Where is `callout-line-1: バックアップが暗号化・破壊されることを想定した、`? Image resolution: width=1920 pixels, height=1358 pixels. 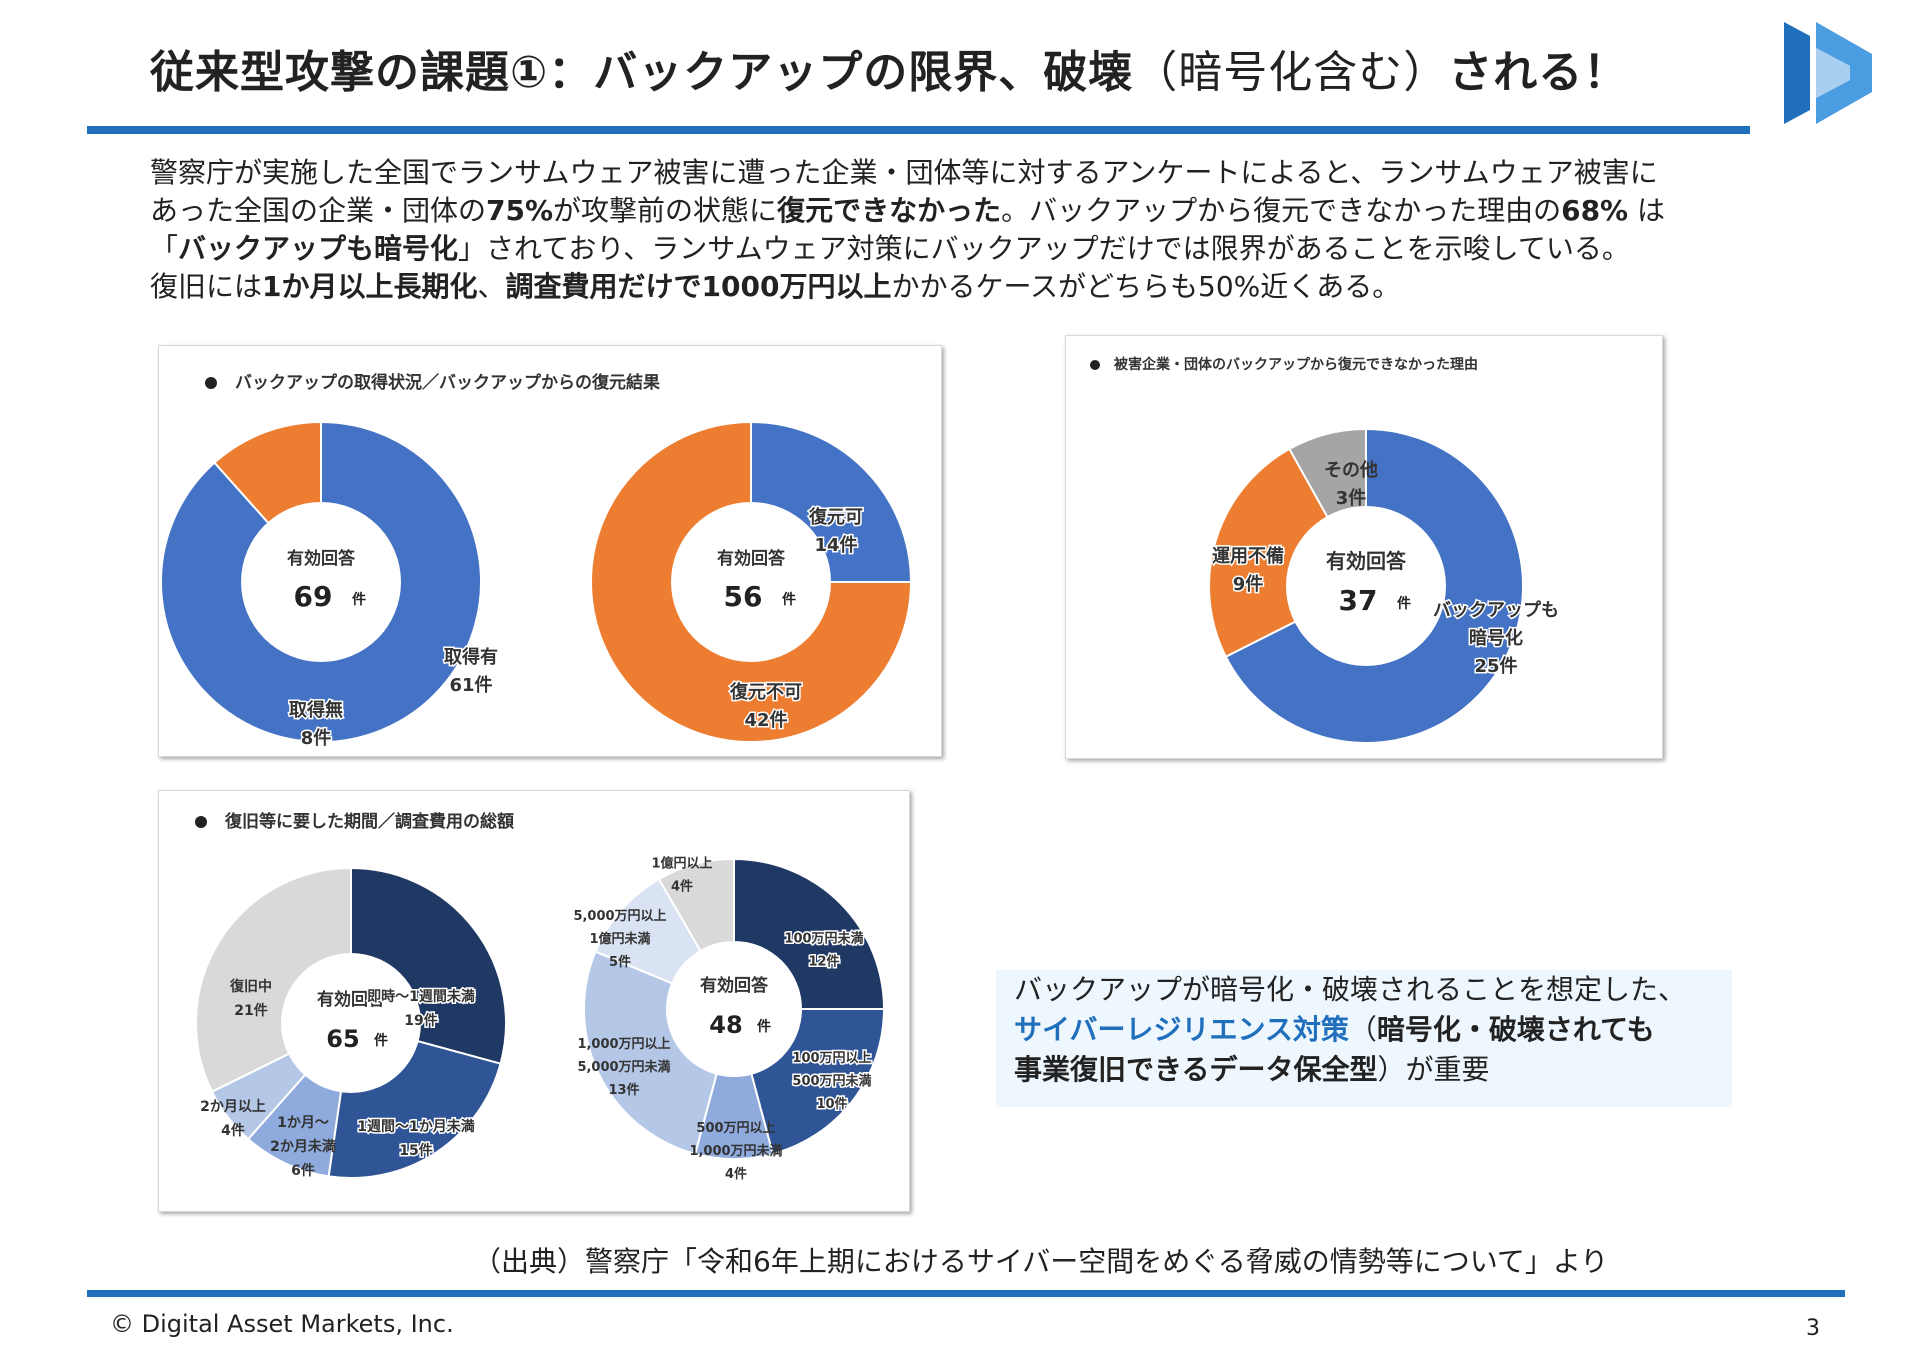 callout-line-1: バックアップが暗号化・破壊されることを想定した、 is located at coordinates (1373, 990).